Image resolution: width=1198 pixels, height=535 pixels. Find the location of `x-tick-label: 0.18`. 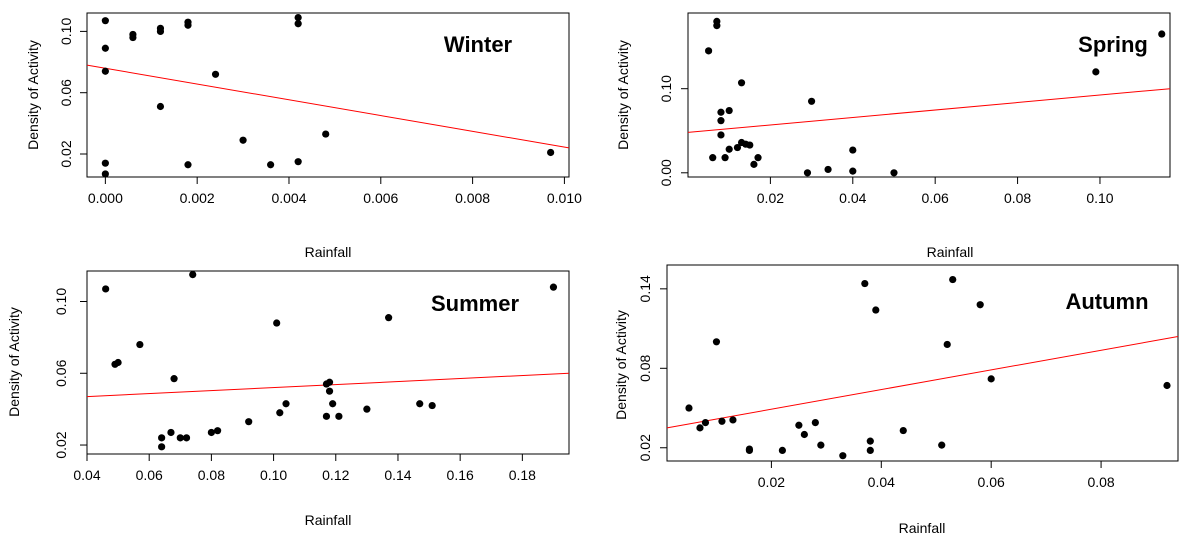

x-tick-label: 0.18 is located at coordinates (522, 475).